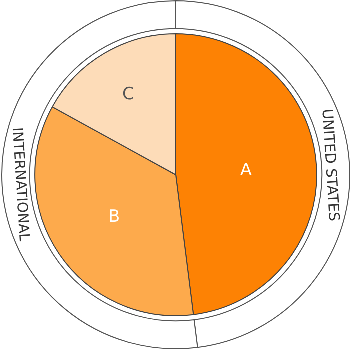  What do you see at coordinates (246, 170) in the screenshot?
I see `slice-label: A` at bounding box center [246, 170].